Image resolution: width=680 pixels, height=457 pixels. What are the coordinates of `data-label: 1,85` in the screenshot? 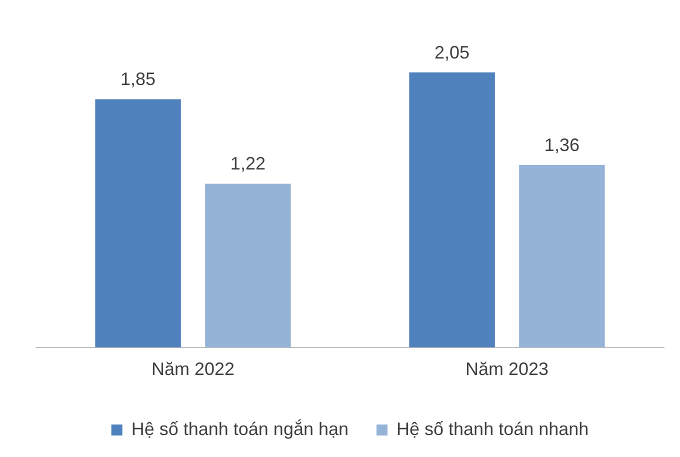 It's located at (138, 79).